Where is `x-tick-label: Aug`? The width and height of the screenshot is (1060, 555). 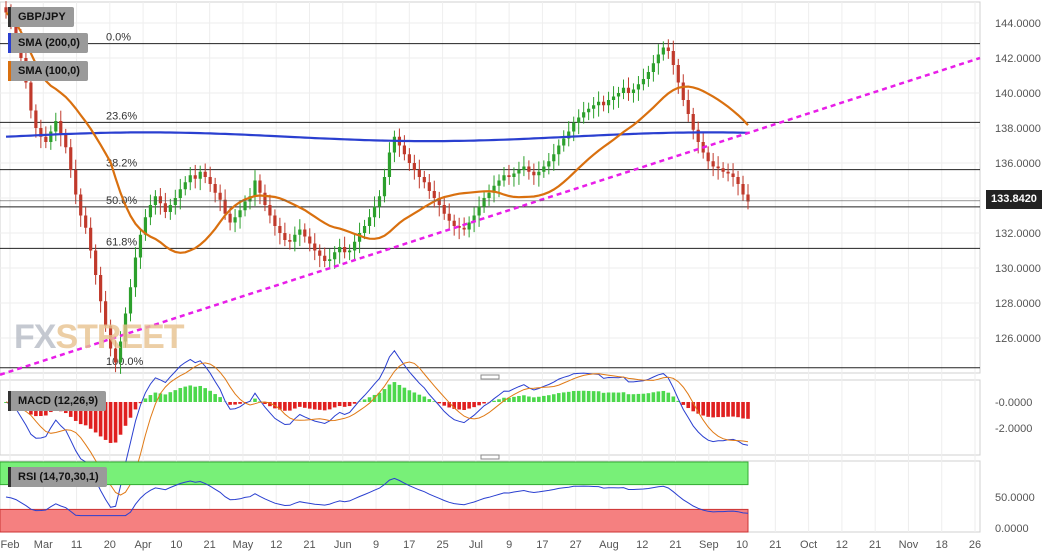 x-tick-label: Aug is located at coordinates (609, 545).